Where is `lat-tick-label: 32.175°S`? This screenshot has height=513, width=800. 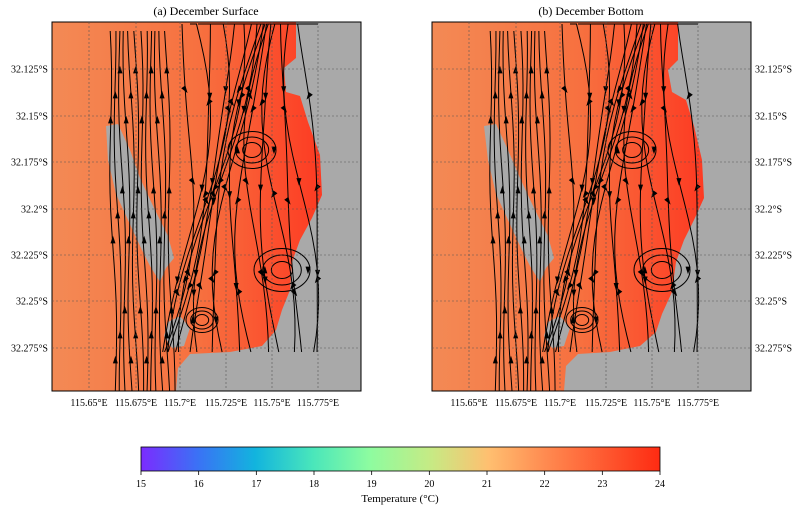
lat-tick-label: 32.175°S is located at coordinates (773, 163).